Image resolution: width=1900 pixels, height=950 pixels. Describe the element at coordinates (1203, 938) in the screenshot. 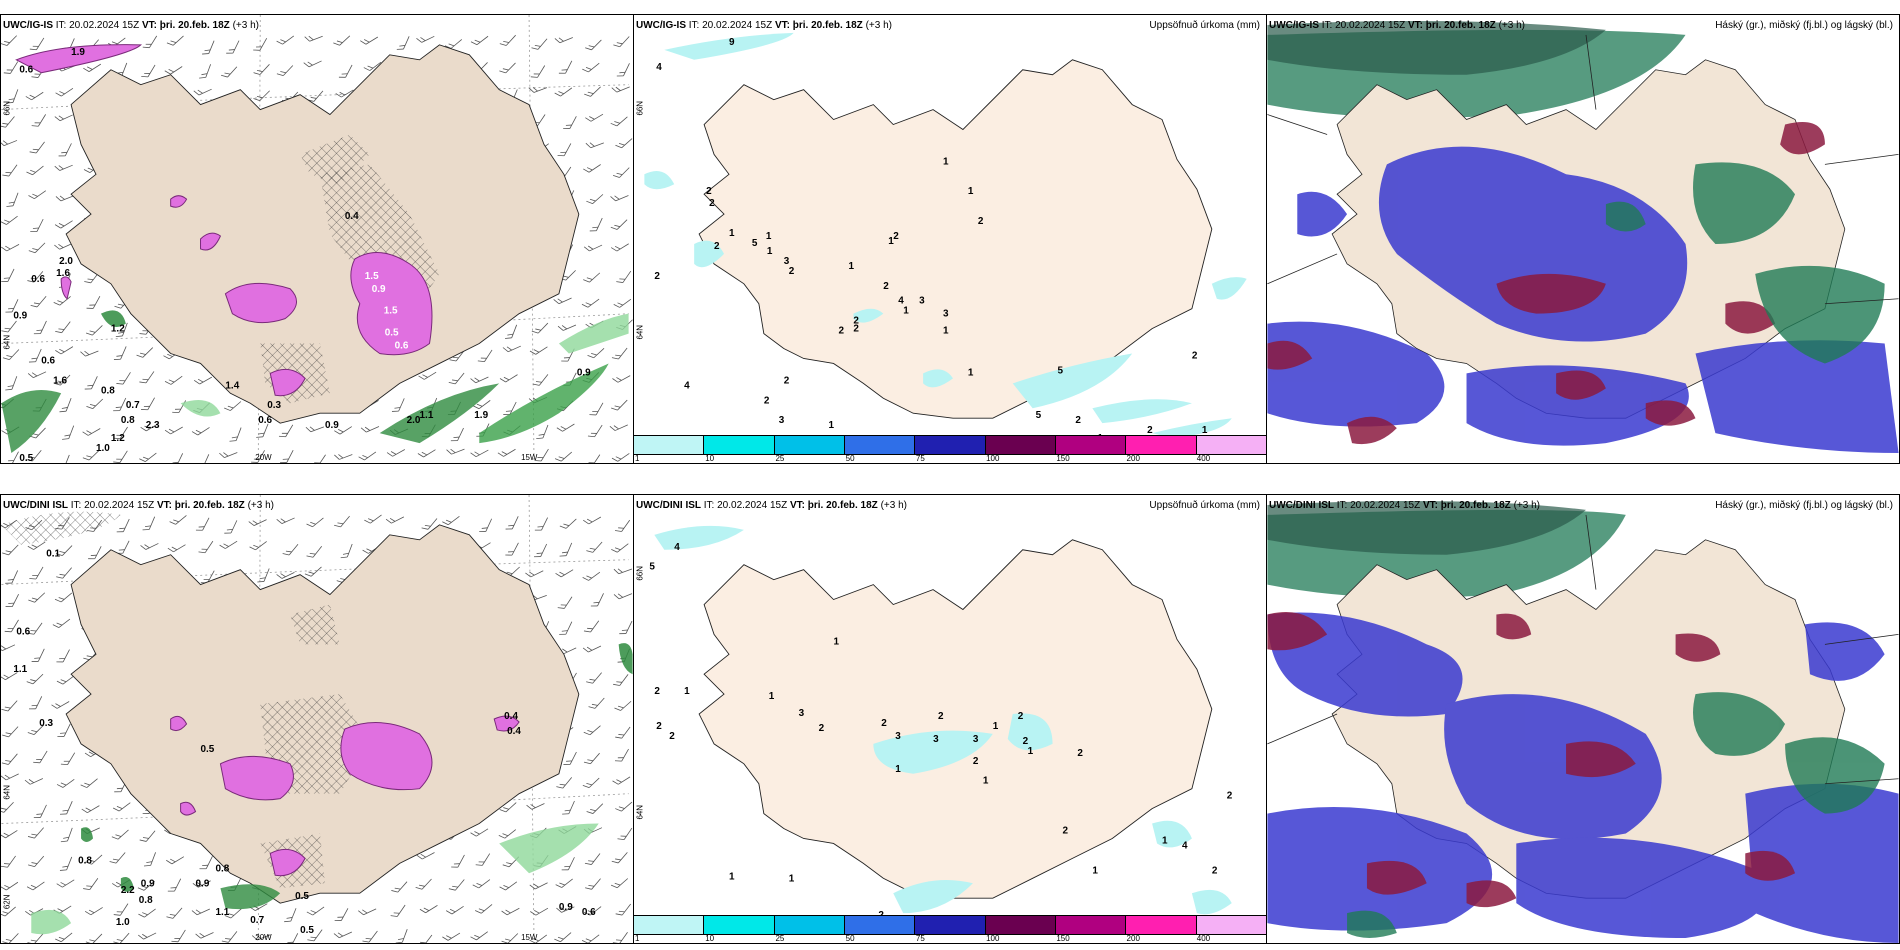

I see `colorbar-label: 400` at that location.